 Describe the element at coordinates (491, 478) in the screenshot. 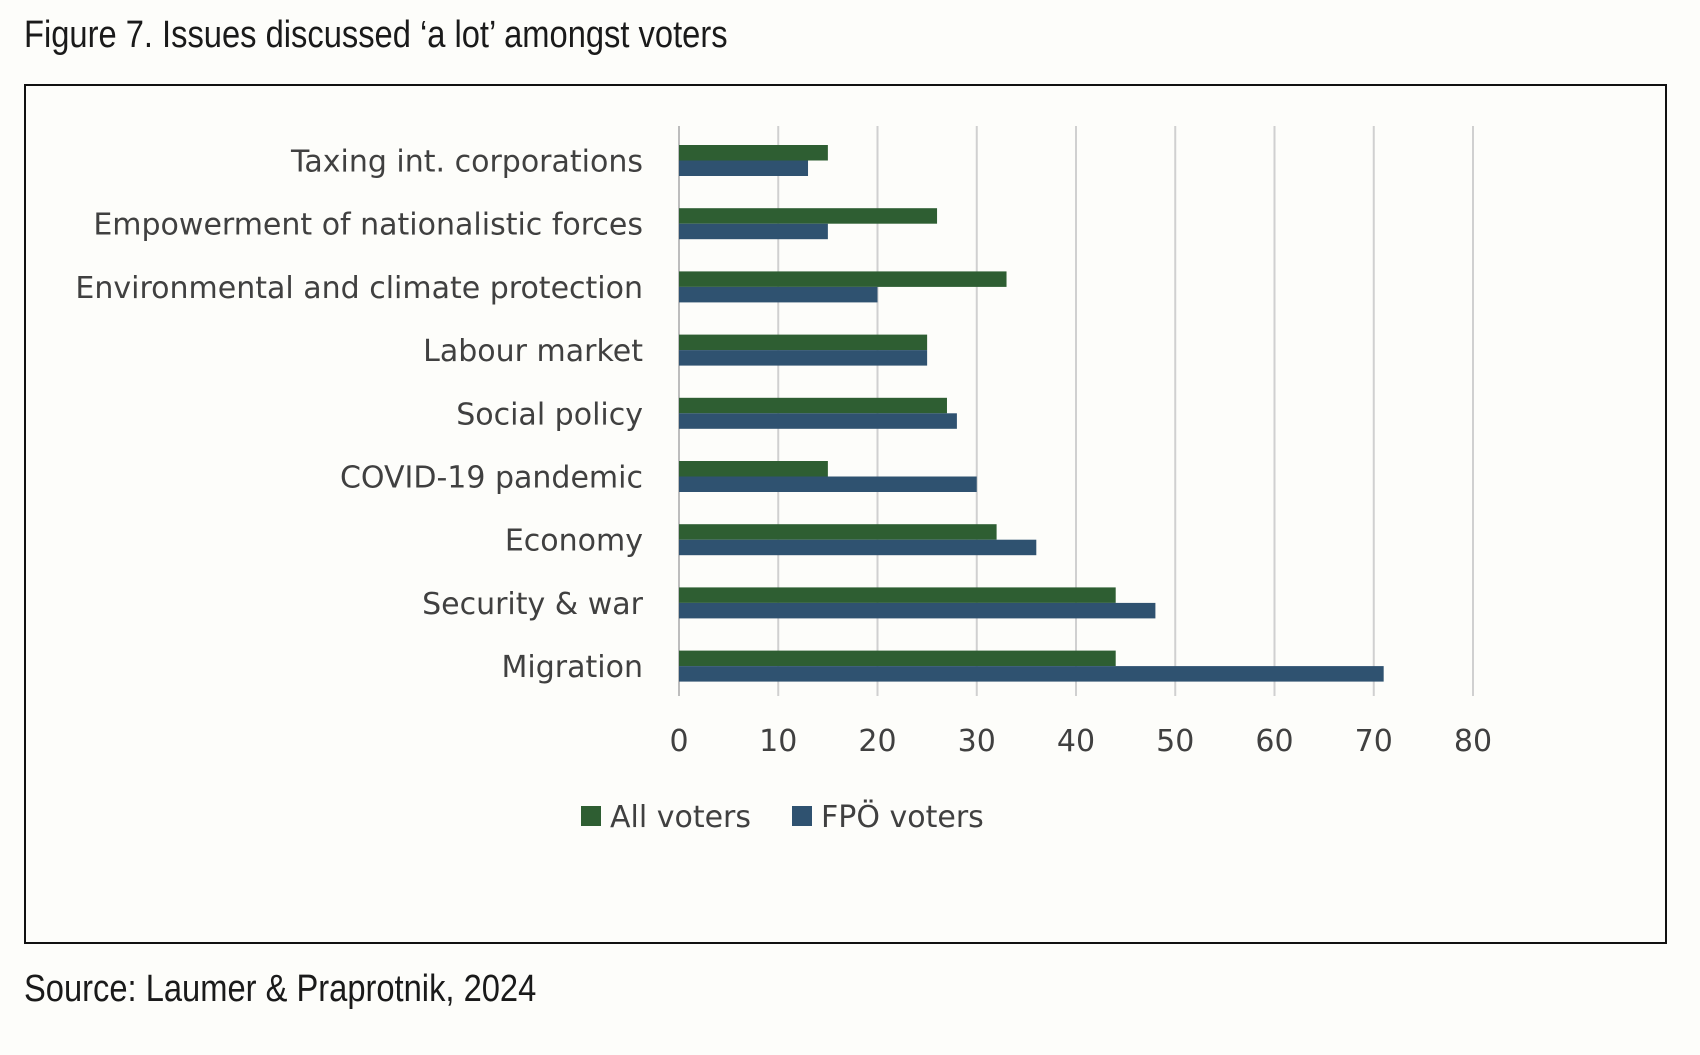

I see `category-label: COVID-19 pandemic` at that location.